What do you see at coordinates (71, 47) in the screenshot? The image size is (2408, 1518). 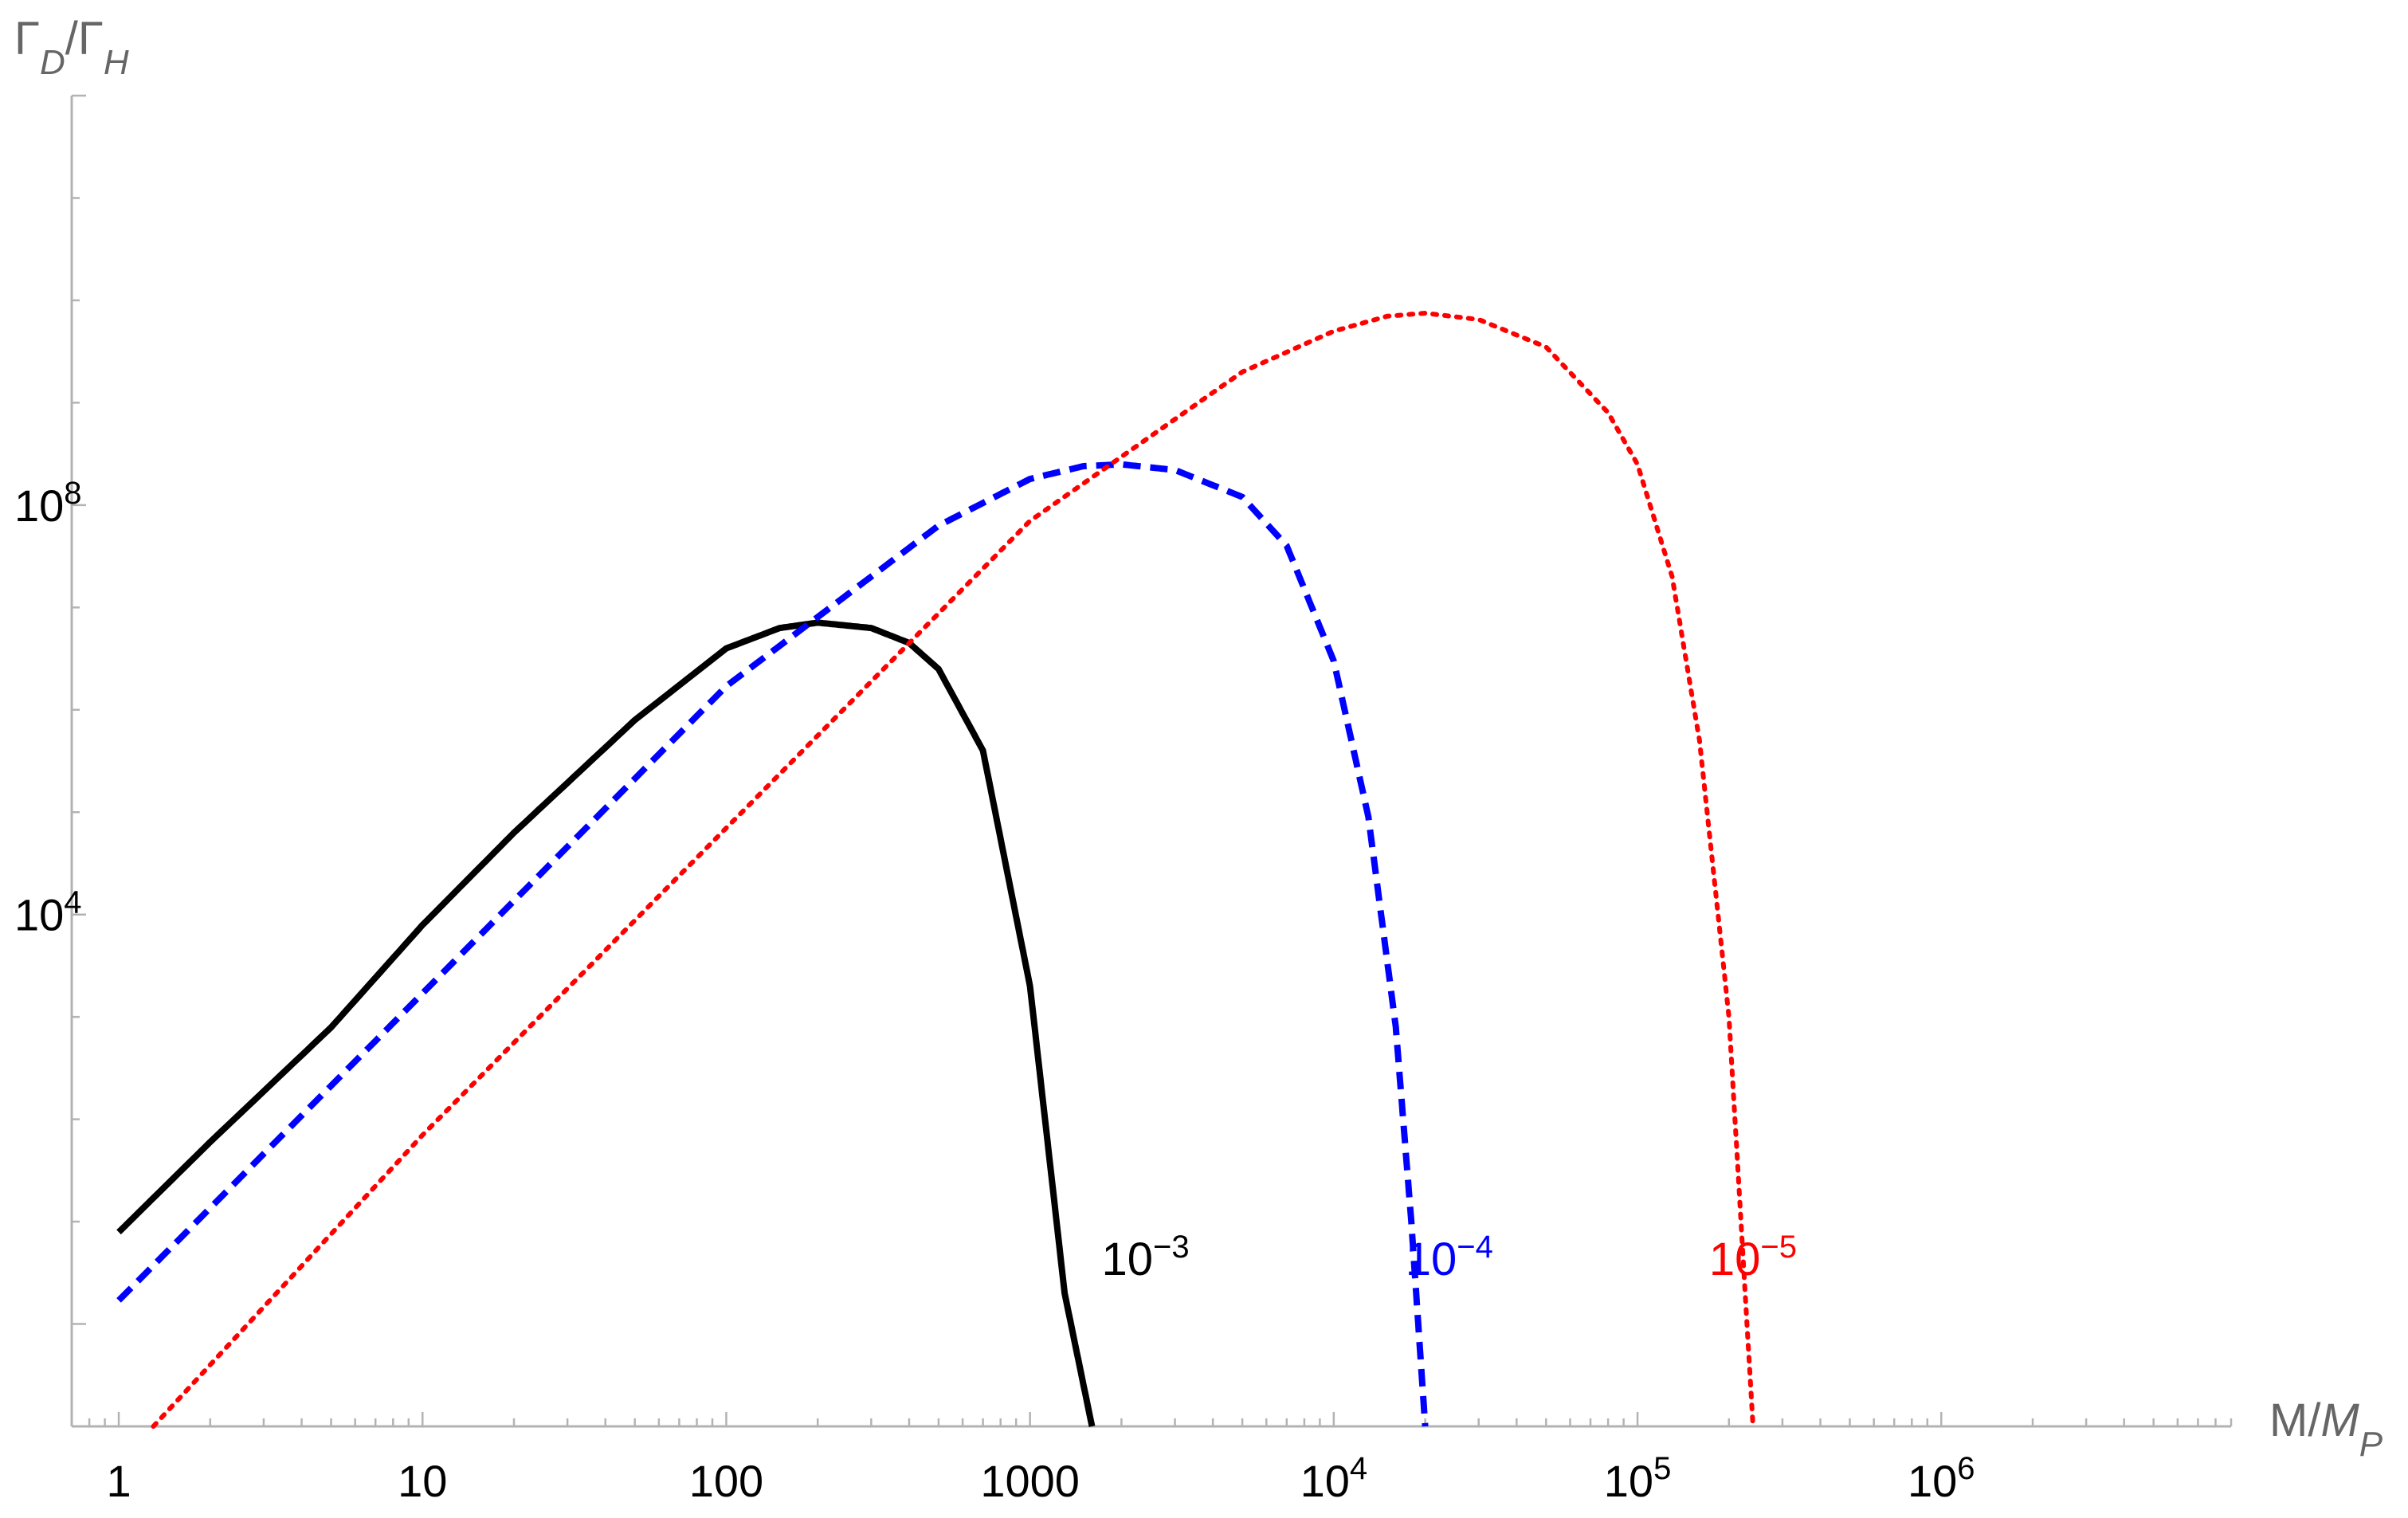 I see `y-axis-title: ΓD/ΓH` at bounding box center [71, 47].